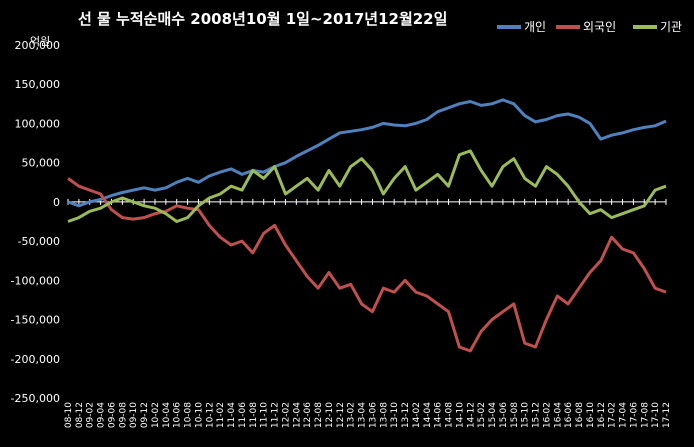 The height and width of the screenshot is (447, 694). I want to click on x-tick-label: 14-10, so click(460, 415).